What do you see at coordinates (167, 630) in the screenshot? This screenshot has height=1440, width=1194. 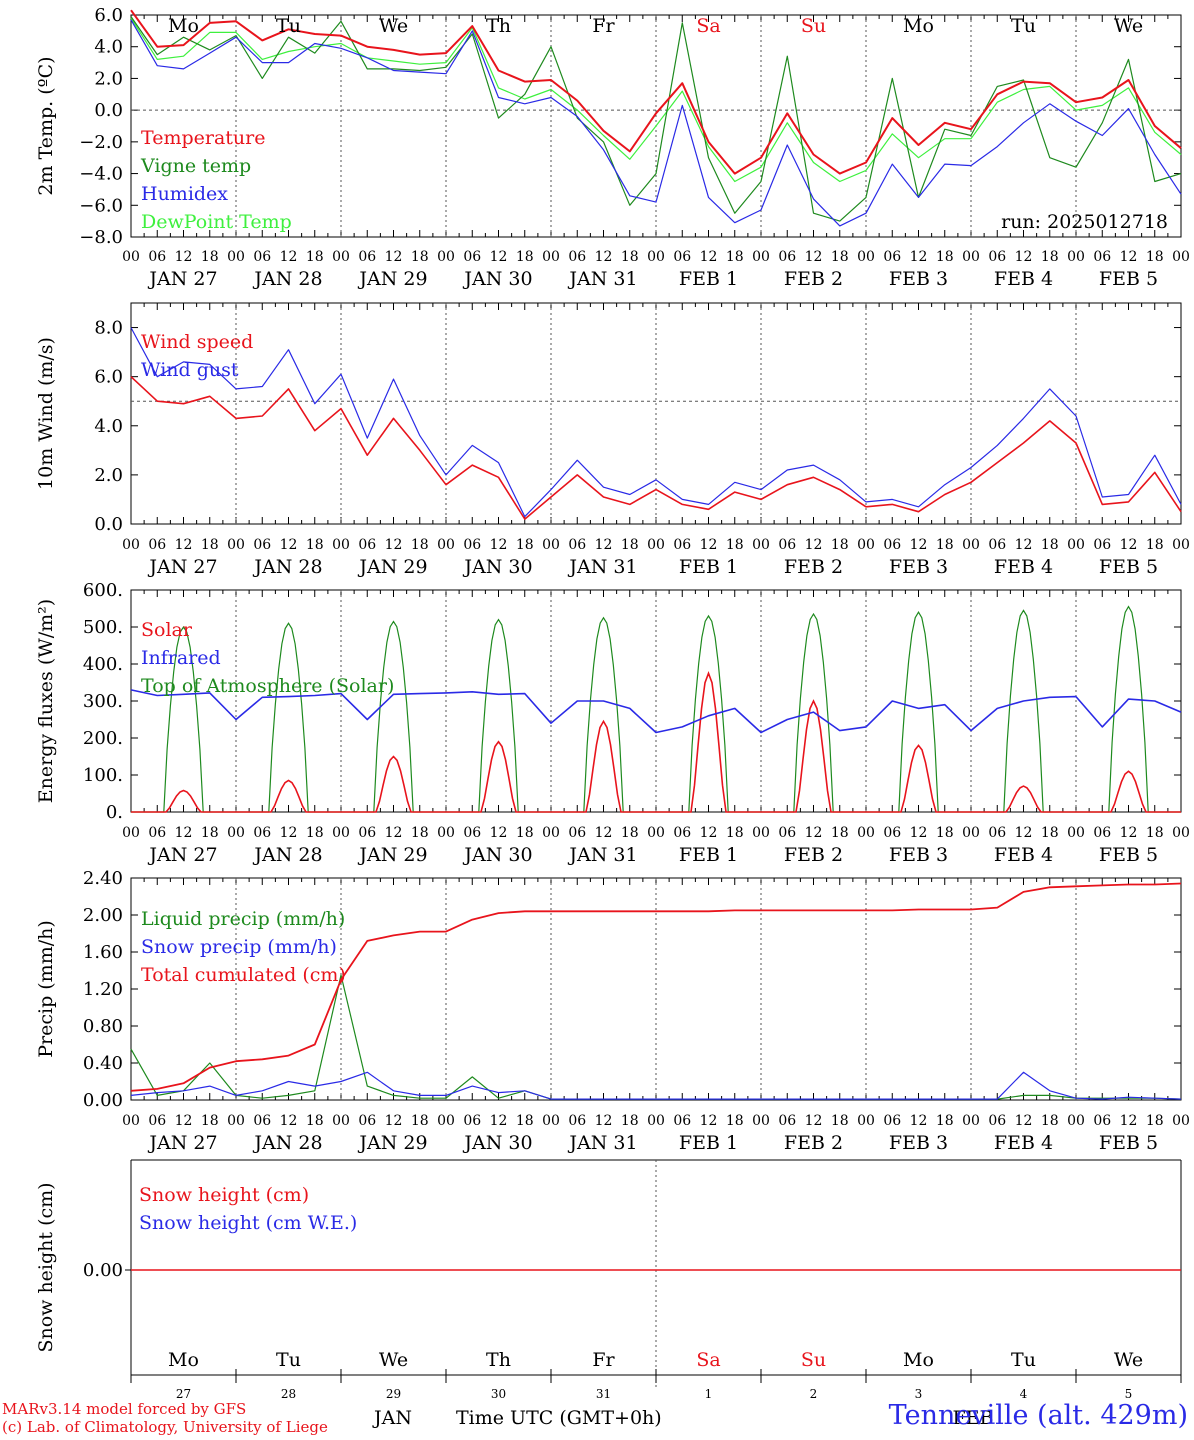 I see `legend-solar: Solar` at bounding box center [167, 630].